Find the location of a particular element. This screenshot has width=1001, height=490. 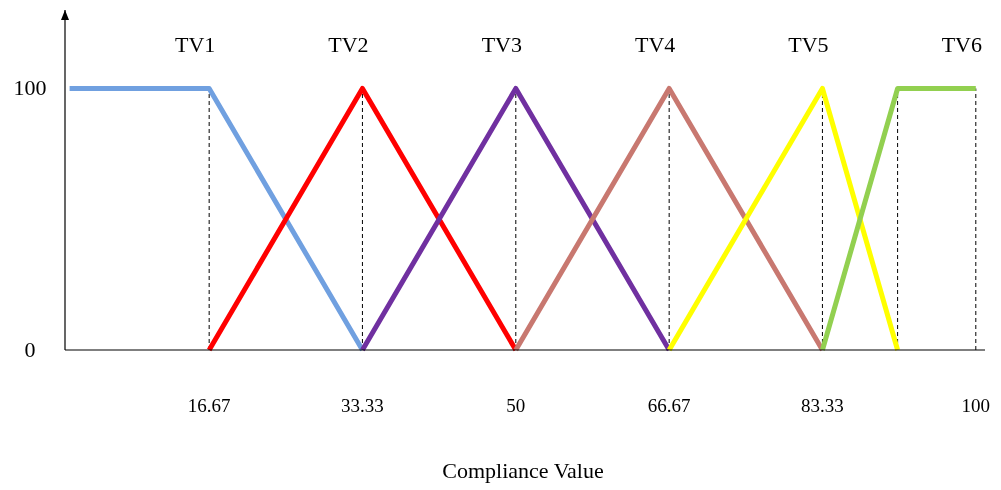

series-label: TV4 is located at coordinates (655, 44).